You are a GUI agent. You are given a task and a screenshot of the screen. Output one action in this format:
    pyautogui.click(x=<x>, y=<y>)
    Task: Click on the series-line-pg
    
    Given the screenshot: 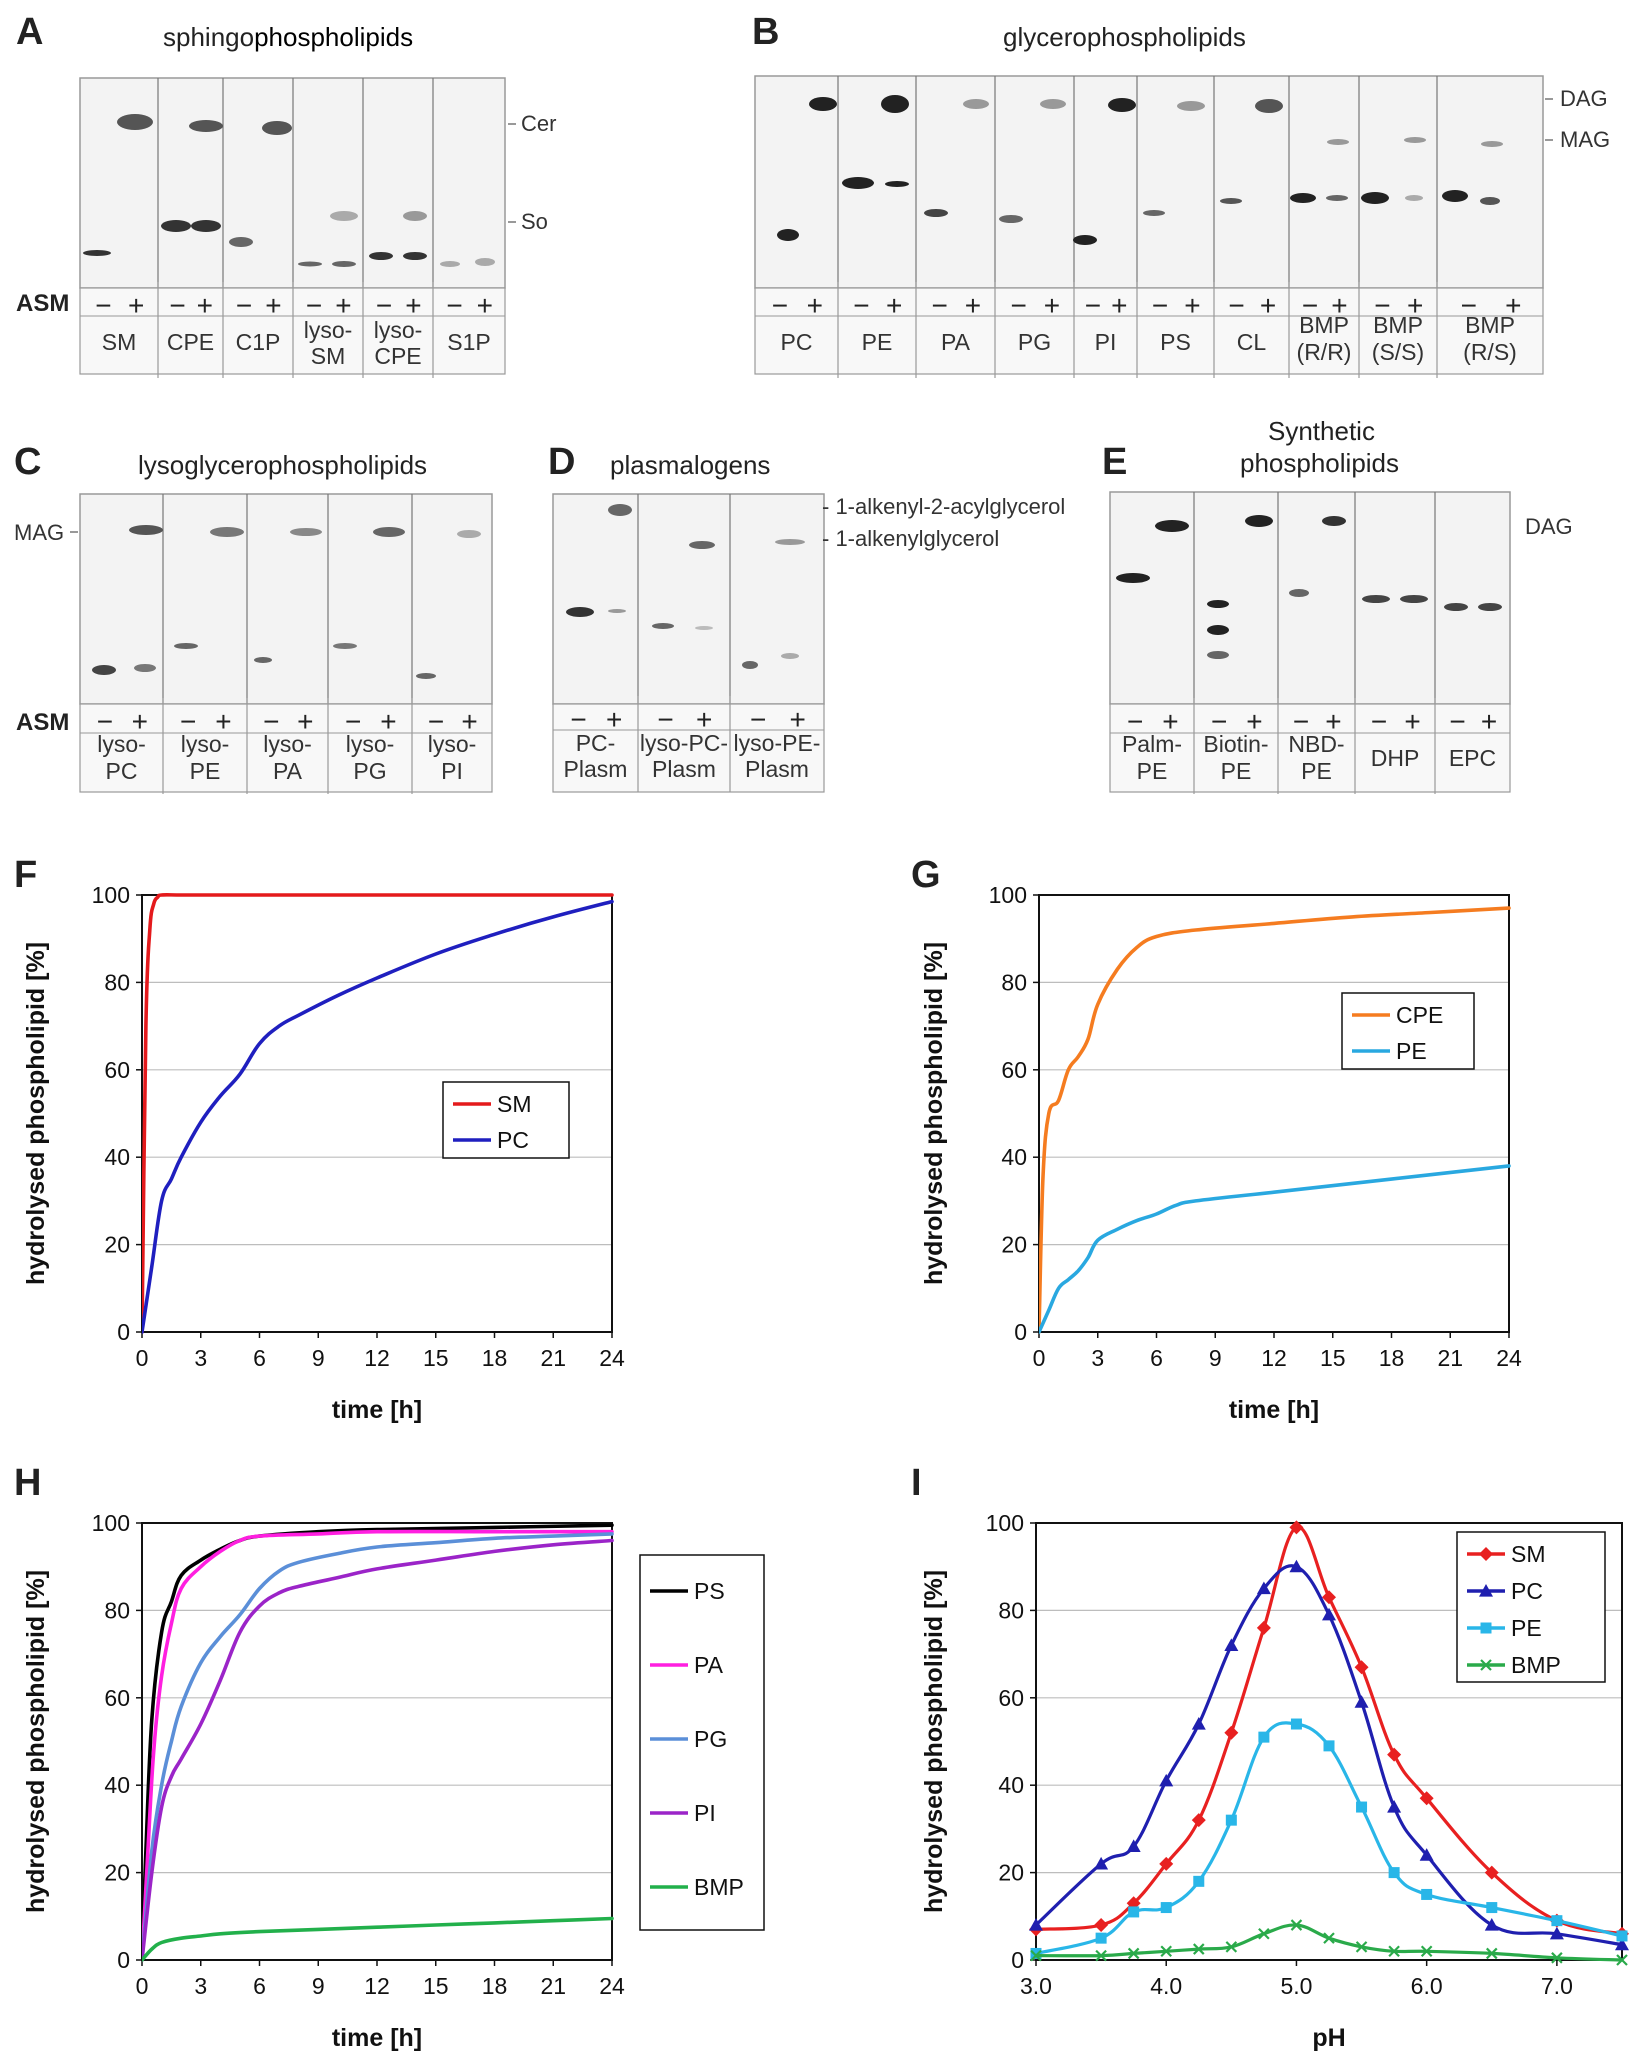 What is the action you would take?
    pyautogui.click(x=378, y=1747)
    